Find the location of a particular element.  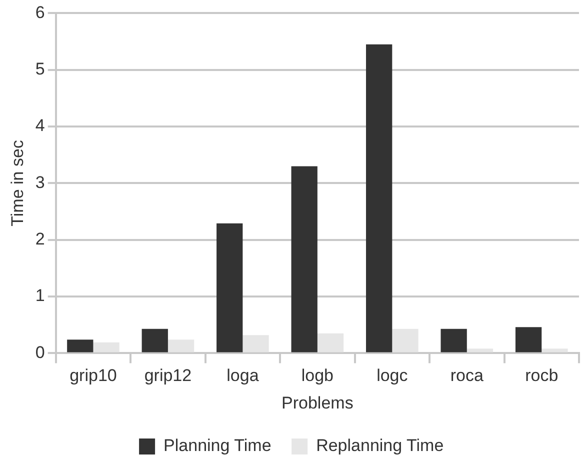

y-tick-label: 5 is located at coordinates (40, 69).